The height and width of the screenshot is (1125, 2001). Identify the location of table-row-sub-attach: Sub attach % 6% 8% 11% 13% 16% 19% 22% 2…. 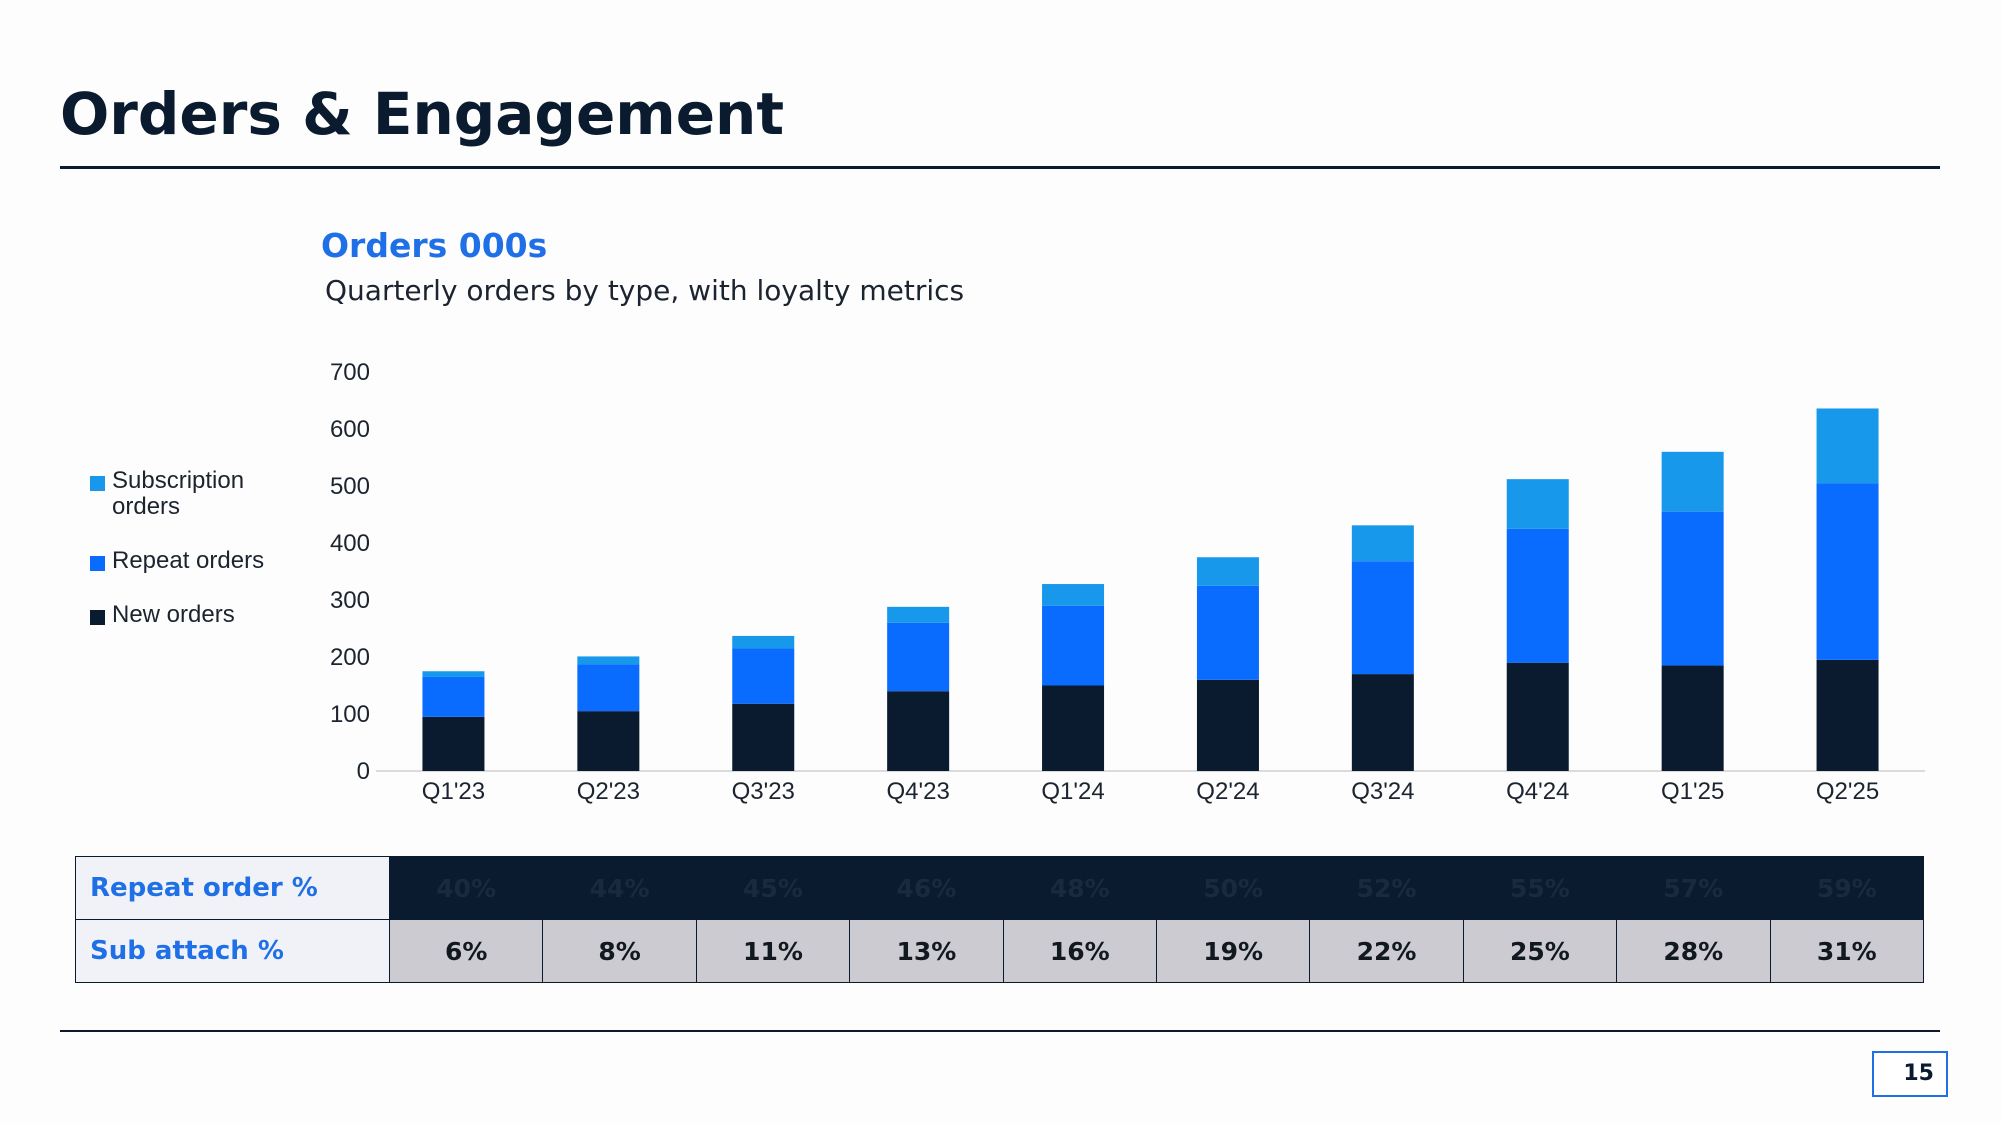
(1000, 951).